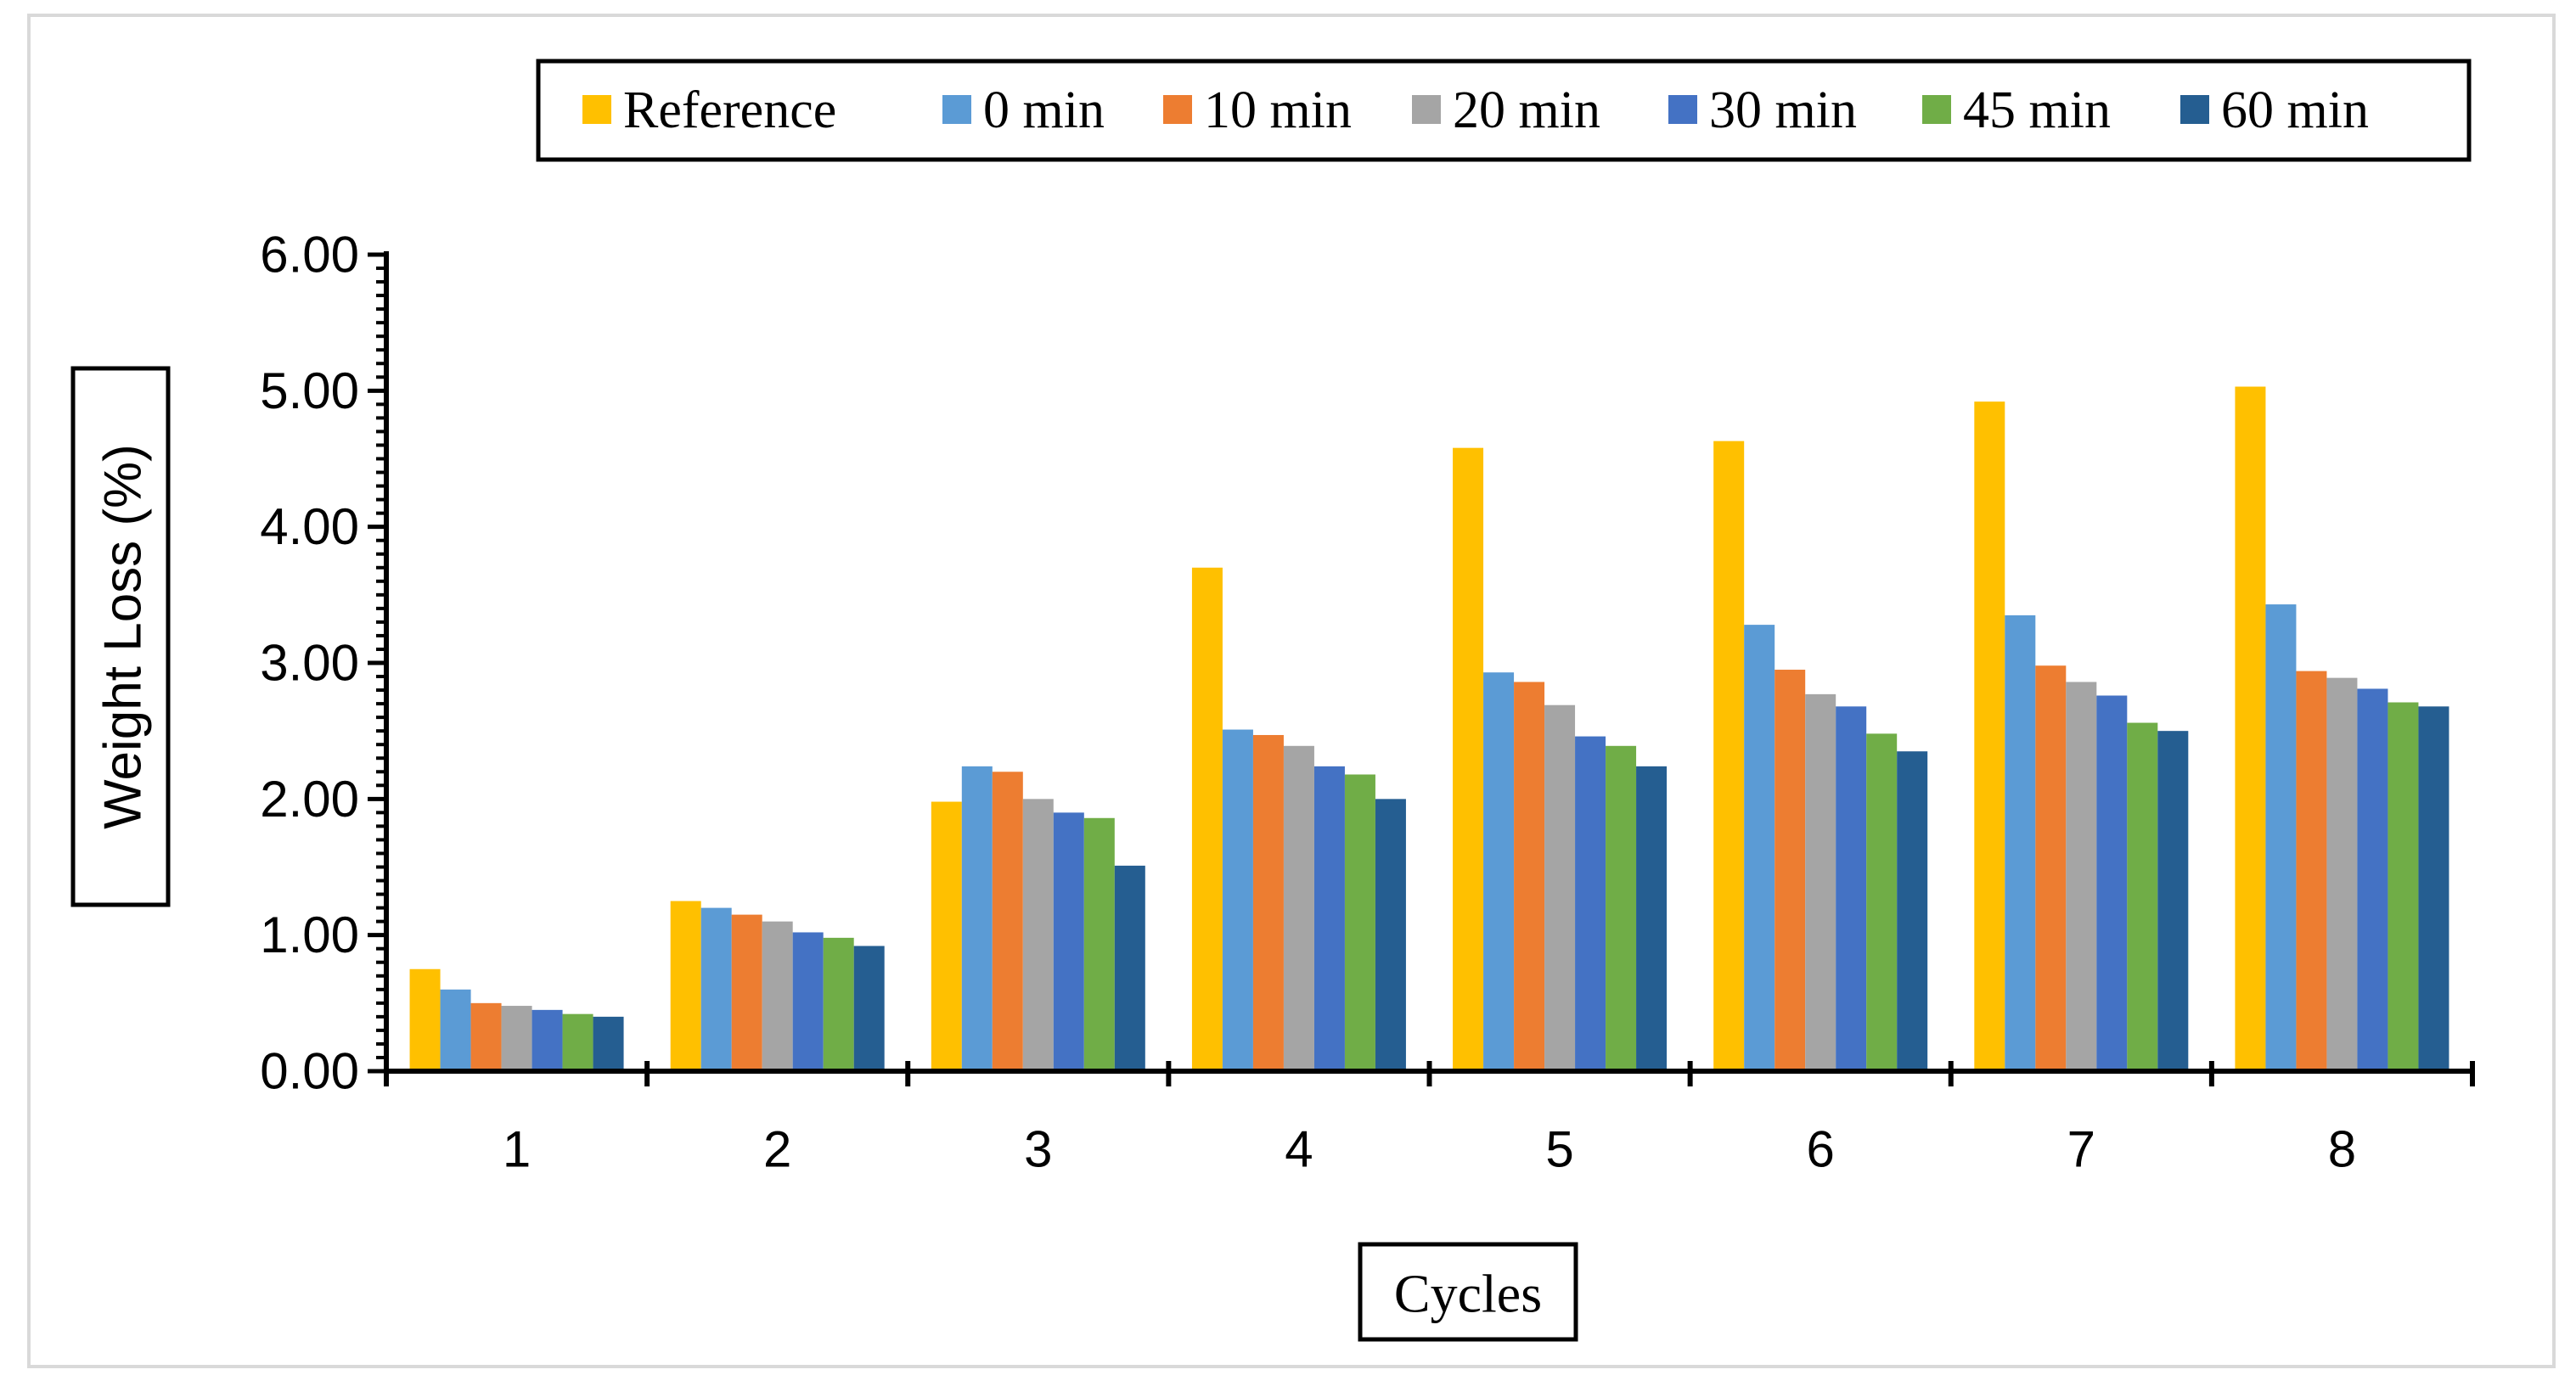 The image size is (2576, 1392). I want to click on y-tick-label: 3.00, so click(309, 663).